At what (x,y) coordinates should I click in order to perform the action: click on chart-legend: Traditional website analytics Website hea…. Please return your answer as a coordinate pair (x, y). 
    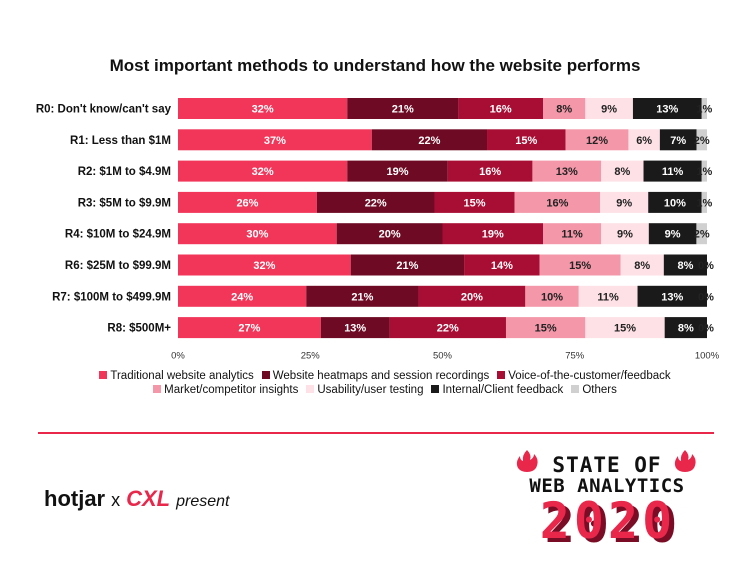
    Looking at the image, I should click on (385, 383).